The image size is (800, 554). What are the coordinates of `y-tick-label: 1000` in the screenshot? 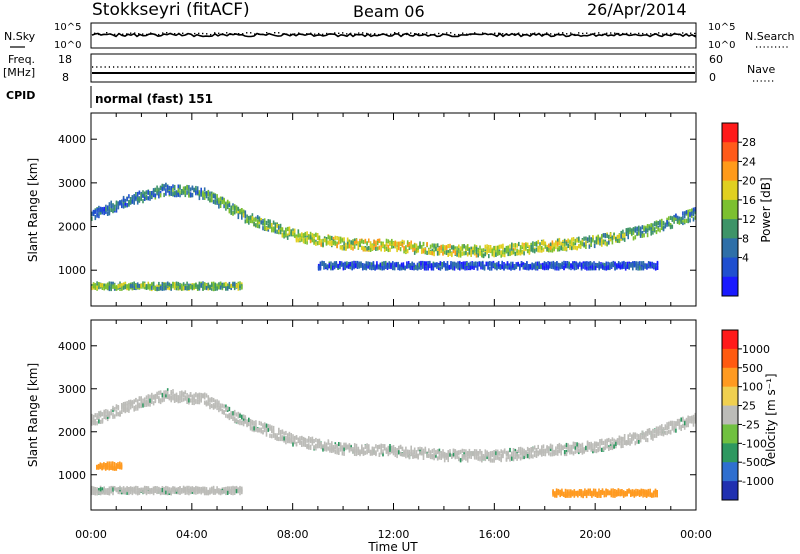 It's located at (72, 475).